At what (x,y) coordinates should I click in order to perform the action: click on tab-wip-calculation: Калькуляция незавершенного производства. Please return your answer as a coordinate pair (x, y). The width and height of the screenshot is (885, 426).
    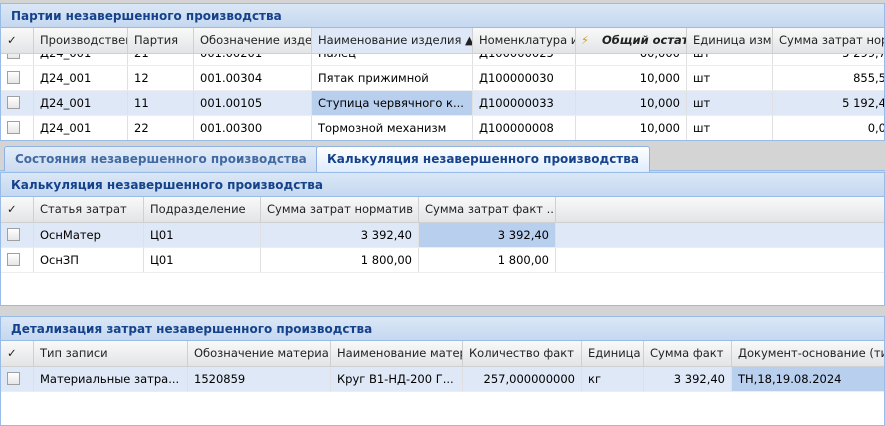
    Looking at the image, I should click on (483, 159).